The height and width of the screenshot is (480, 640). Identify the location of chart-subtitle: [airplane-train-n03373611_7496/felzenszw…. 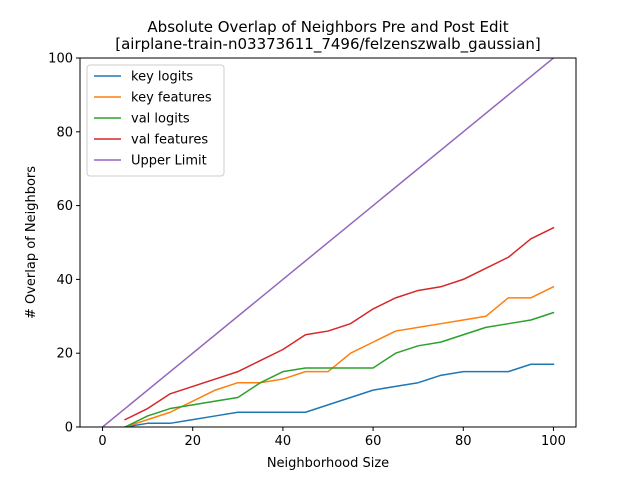
(328, 44).